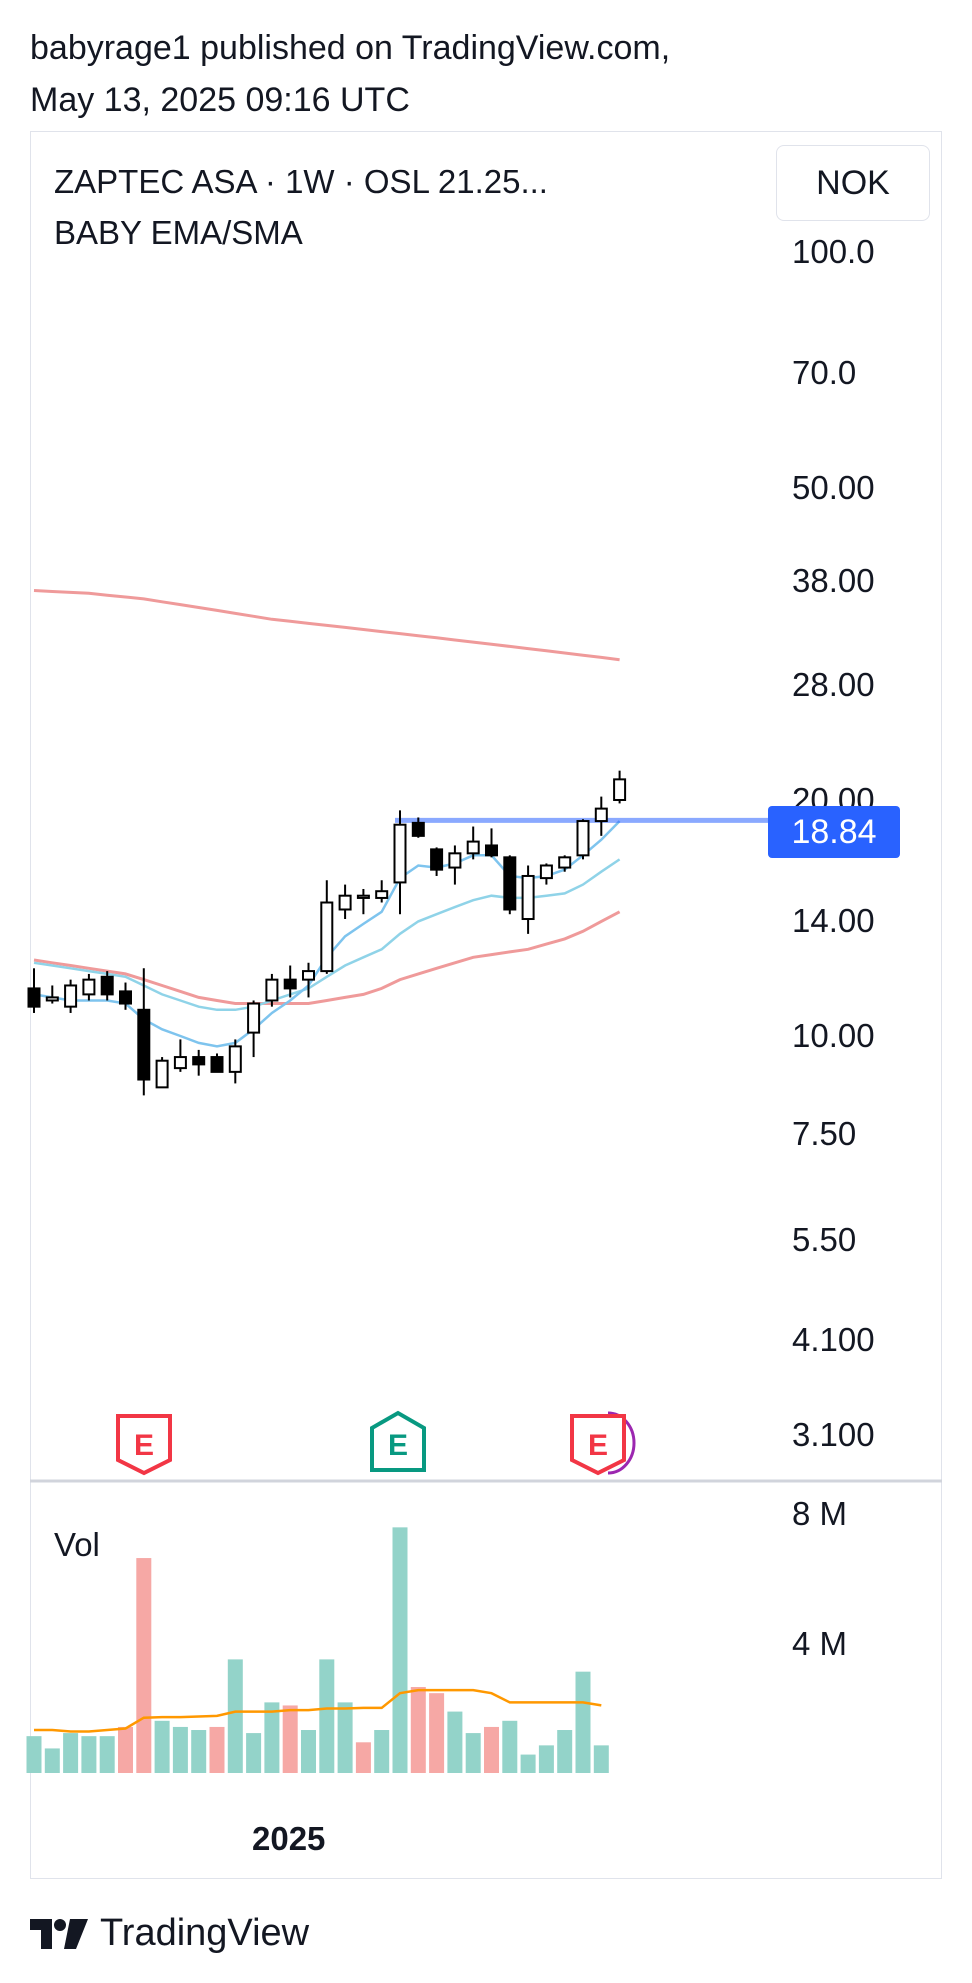  I want to click on sma-mid-line, so click(327, 957).